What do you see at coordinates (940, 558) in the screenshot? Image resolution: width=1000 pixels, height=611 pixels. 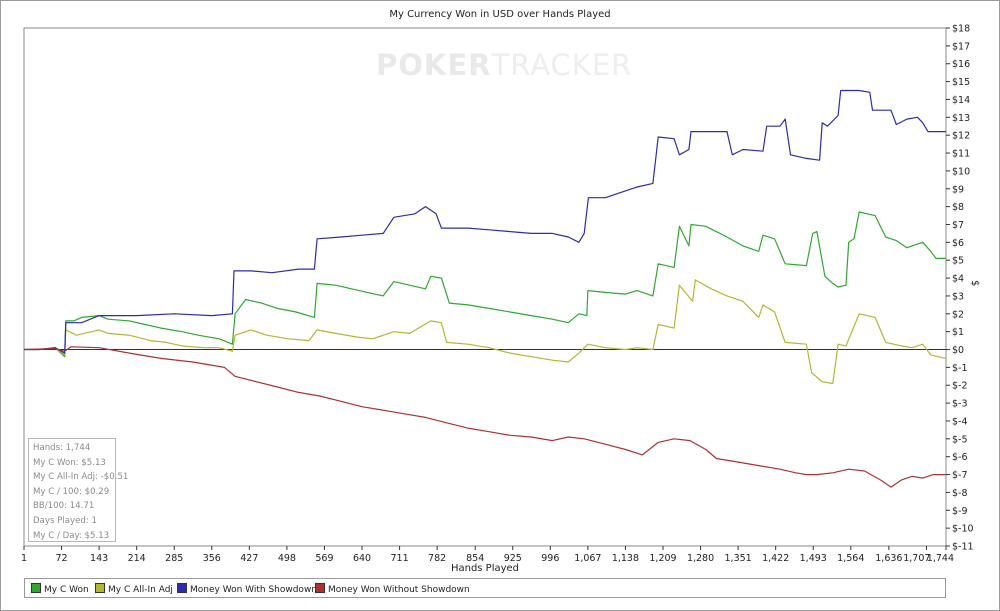 I see `x-tick-label: 1,744` at bounding box center [940, 558].